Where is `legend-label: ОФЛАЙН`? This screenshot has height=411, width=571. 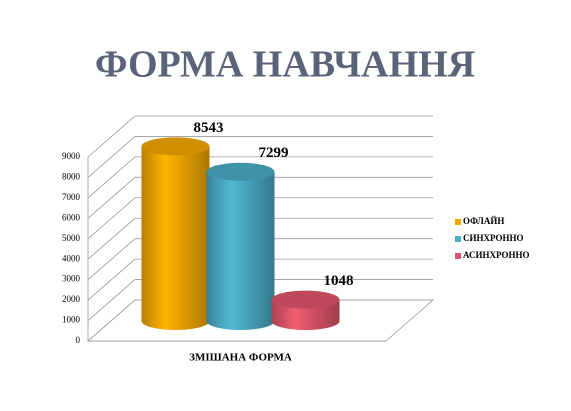
legend-label: ОФЛАЙН is located at coordinates (483, 221).